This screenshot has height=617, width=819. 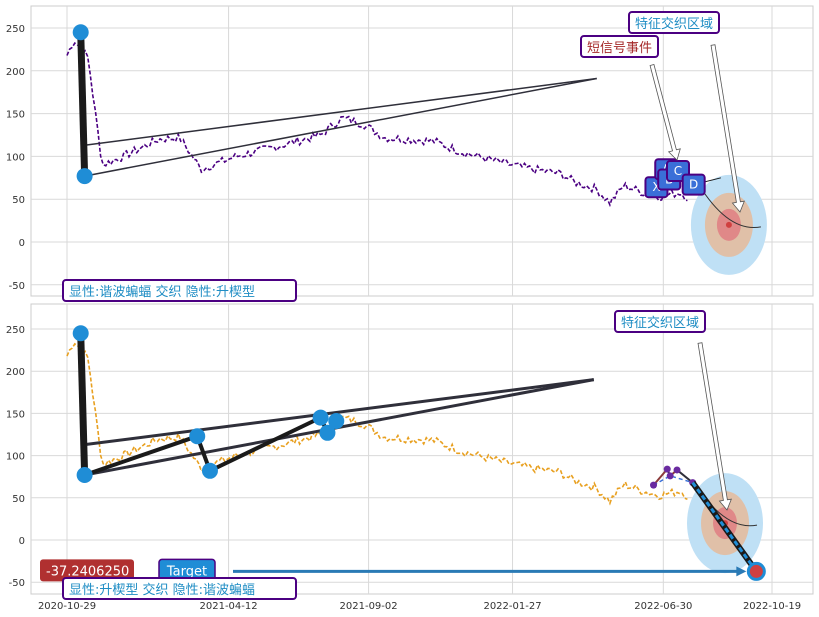 What do you see at coordinates (15, 157) in the screenshot?
I see `top-y-tick-label: 100` at bounding box center [15, 157].